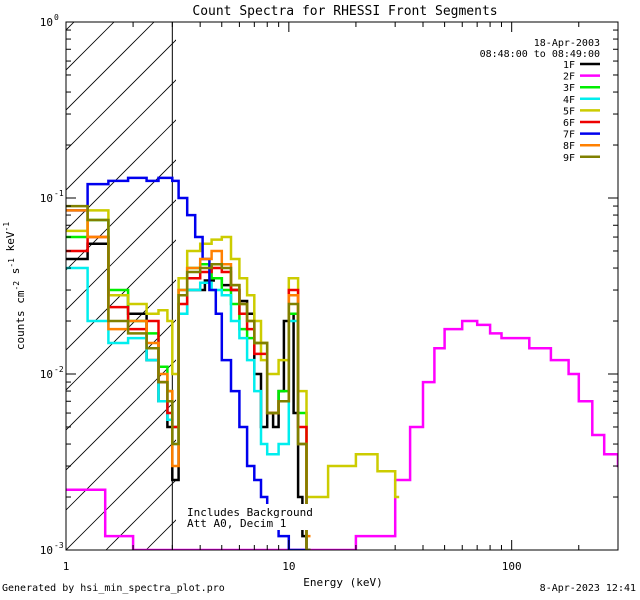  I want to click on legend-label-4F: 4F, so click(569, 100).